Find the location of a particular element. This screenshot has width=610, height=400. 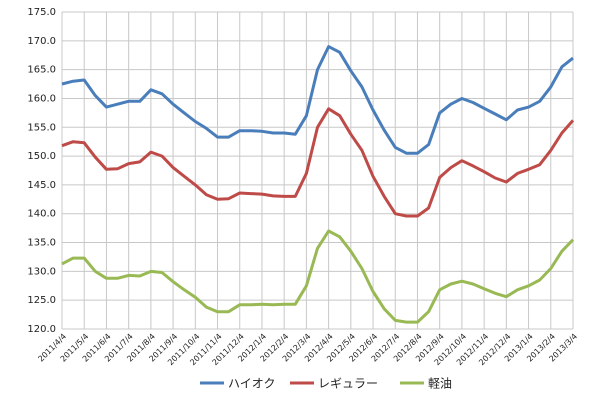

legend-label: ハイオク is located at coordinates (252, 384).